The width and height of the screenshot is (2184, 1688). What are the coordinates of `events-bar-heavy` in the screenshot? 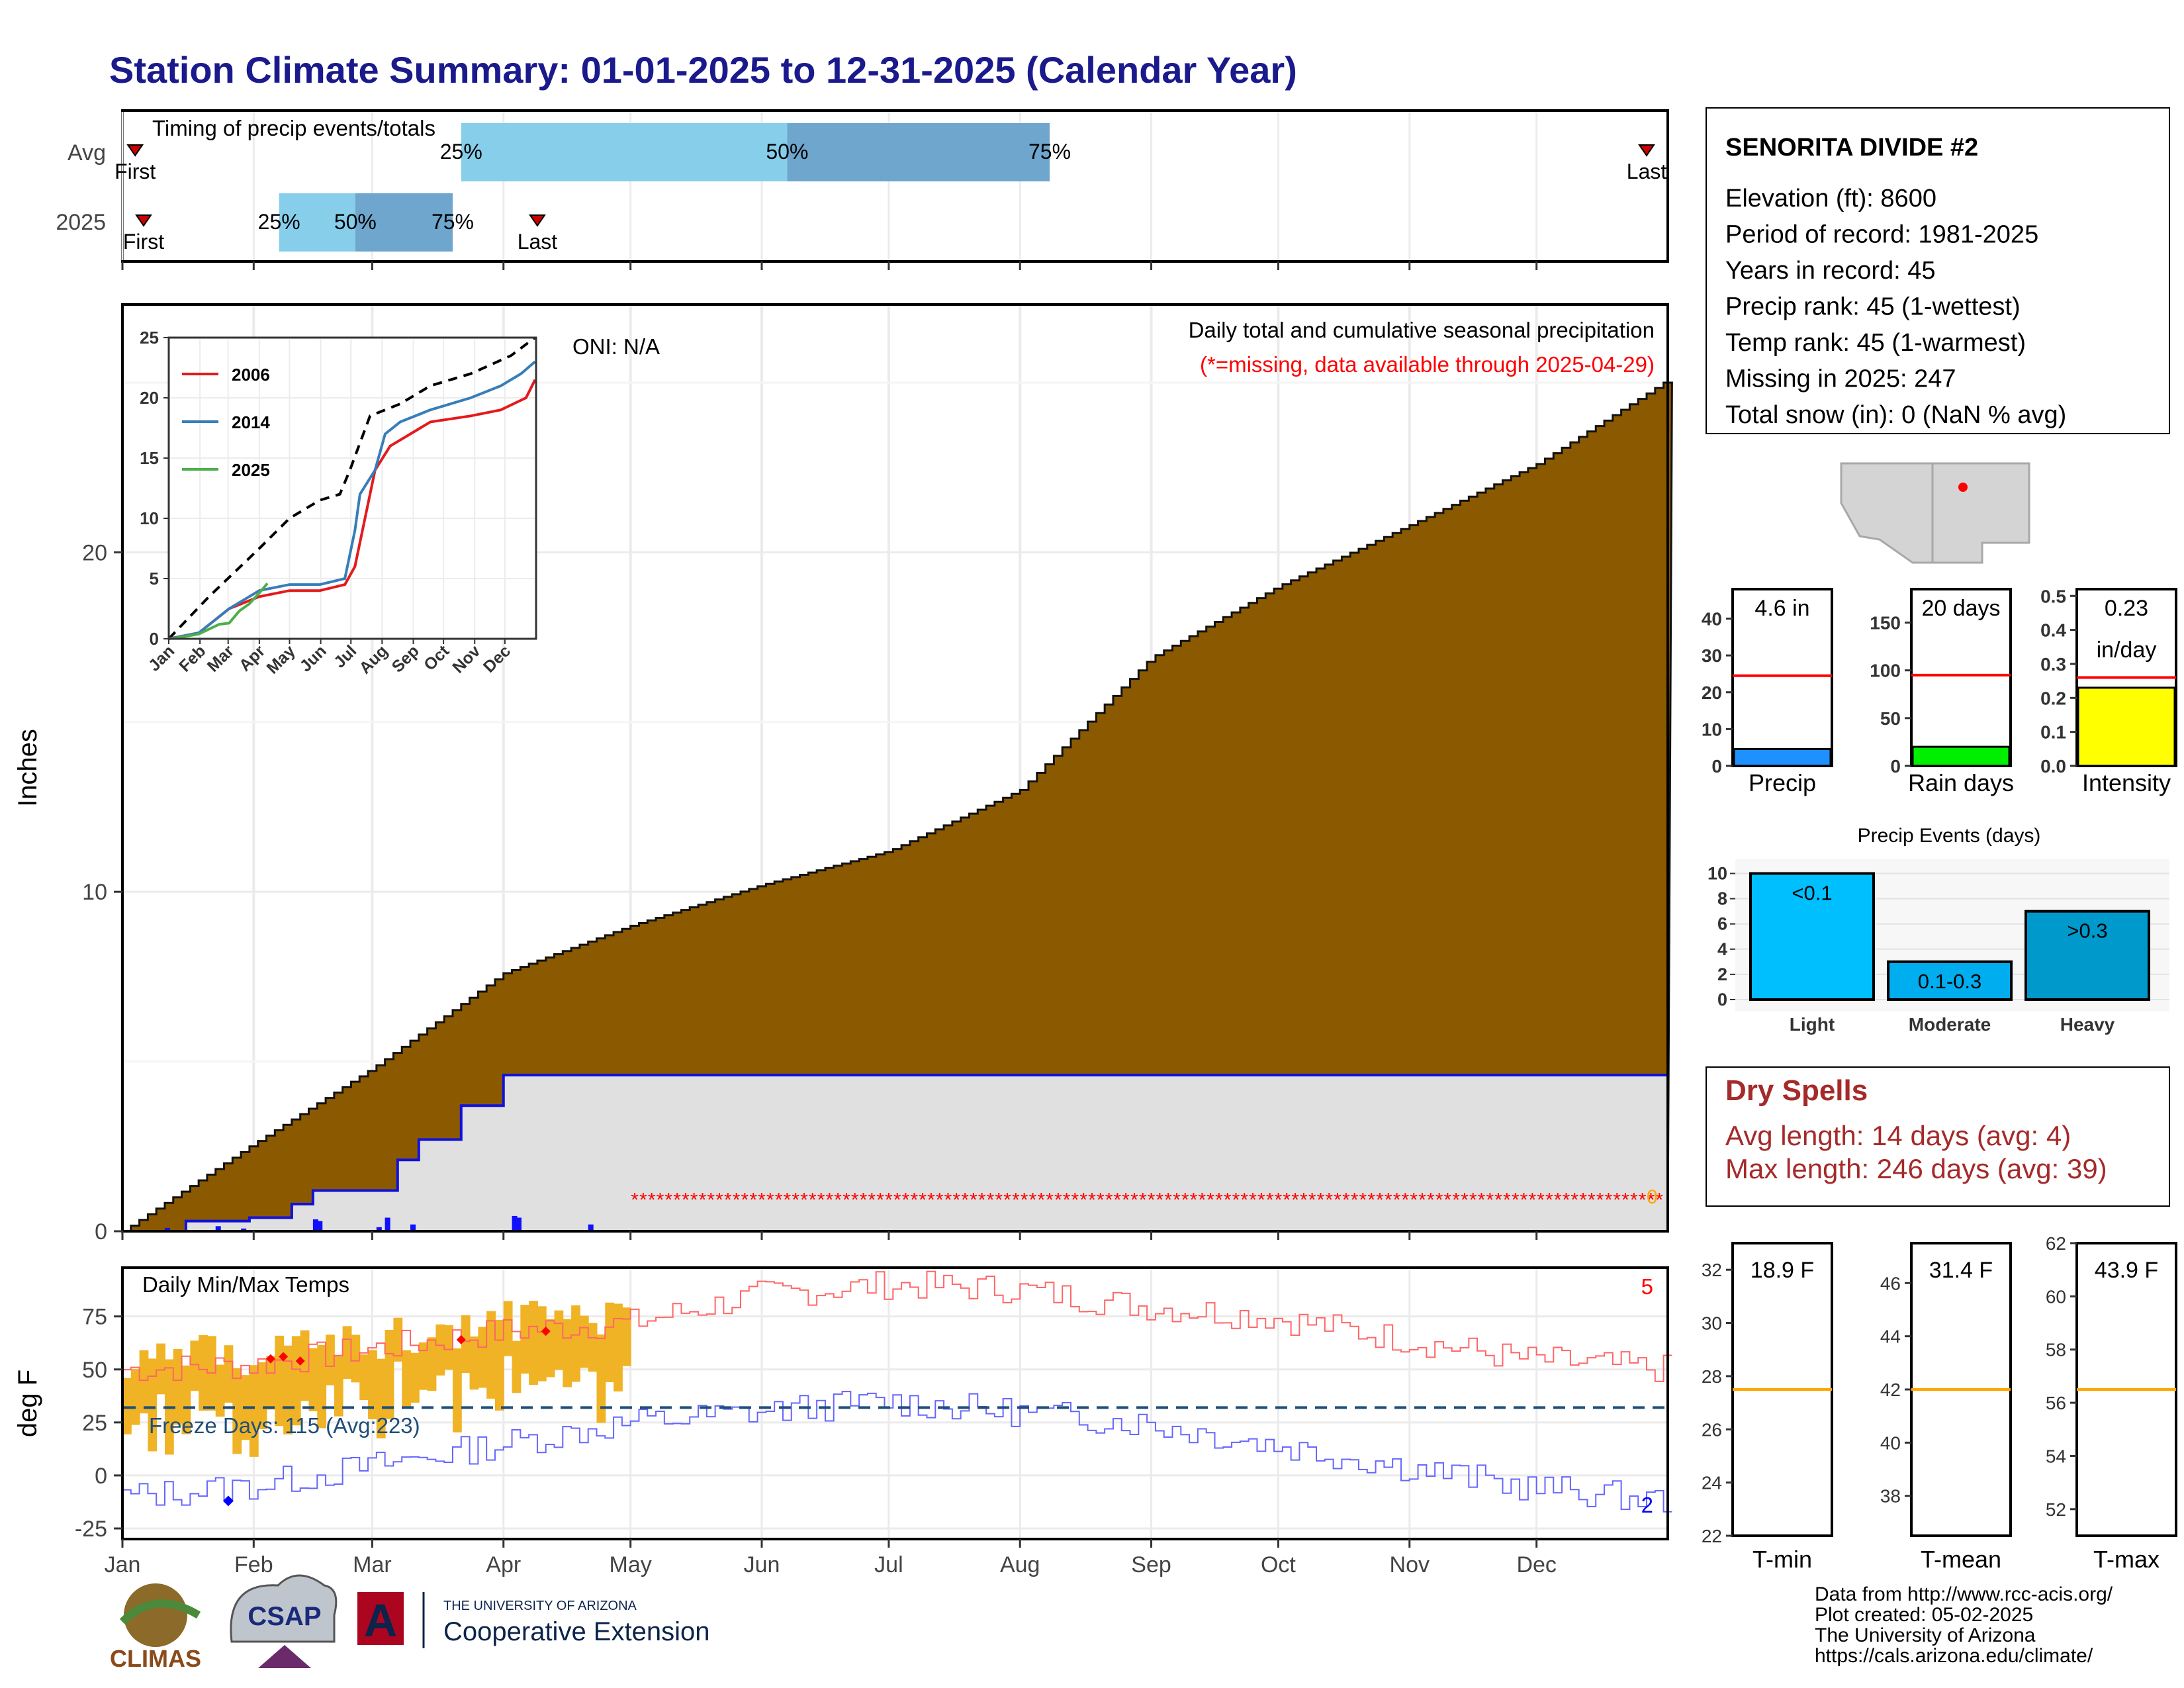 It's located at (2087, 955).